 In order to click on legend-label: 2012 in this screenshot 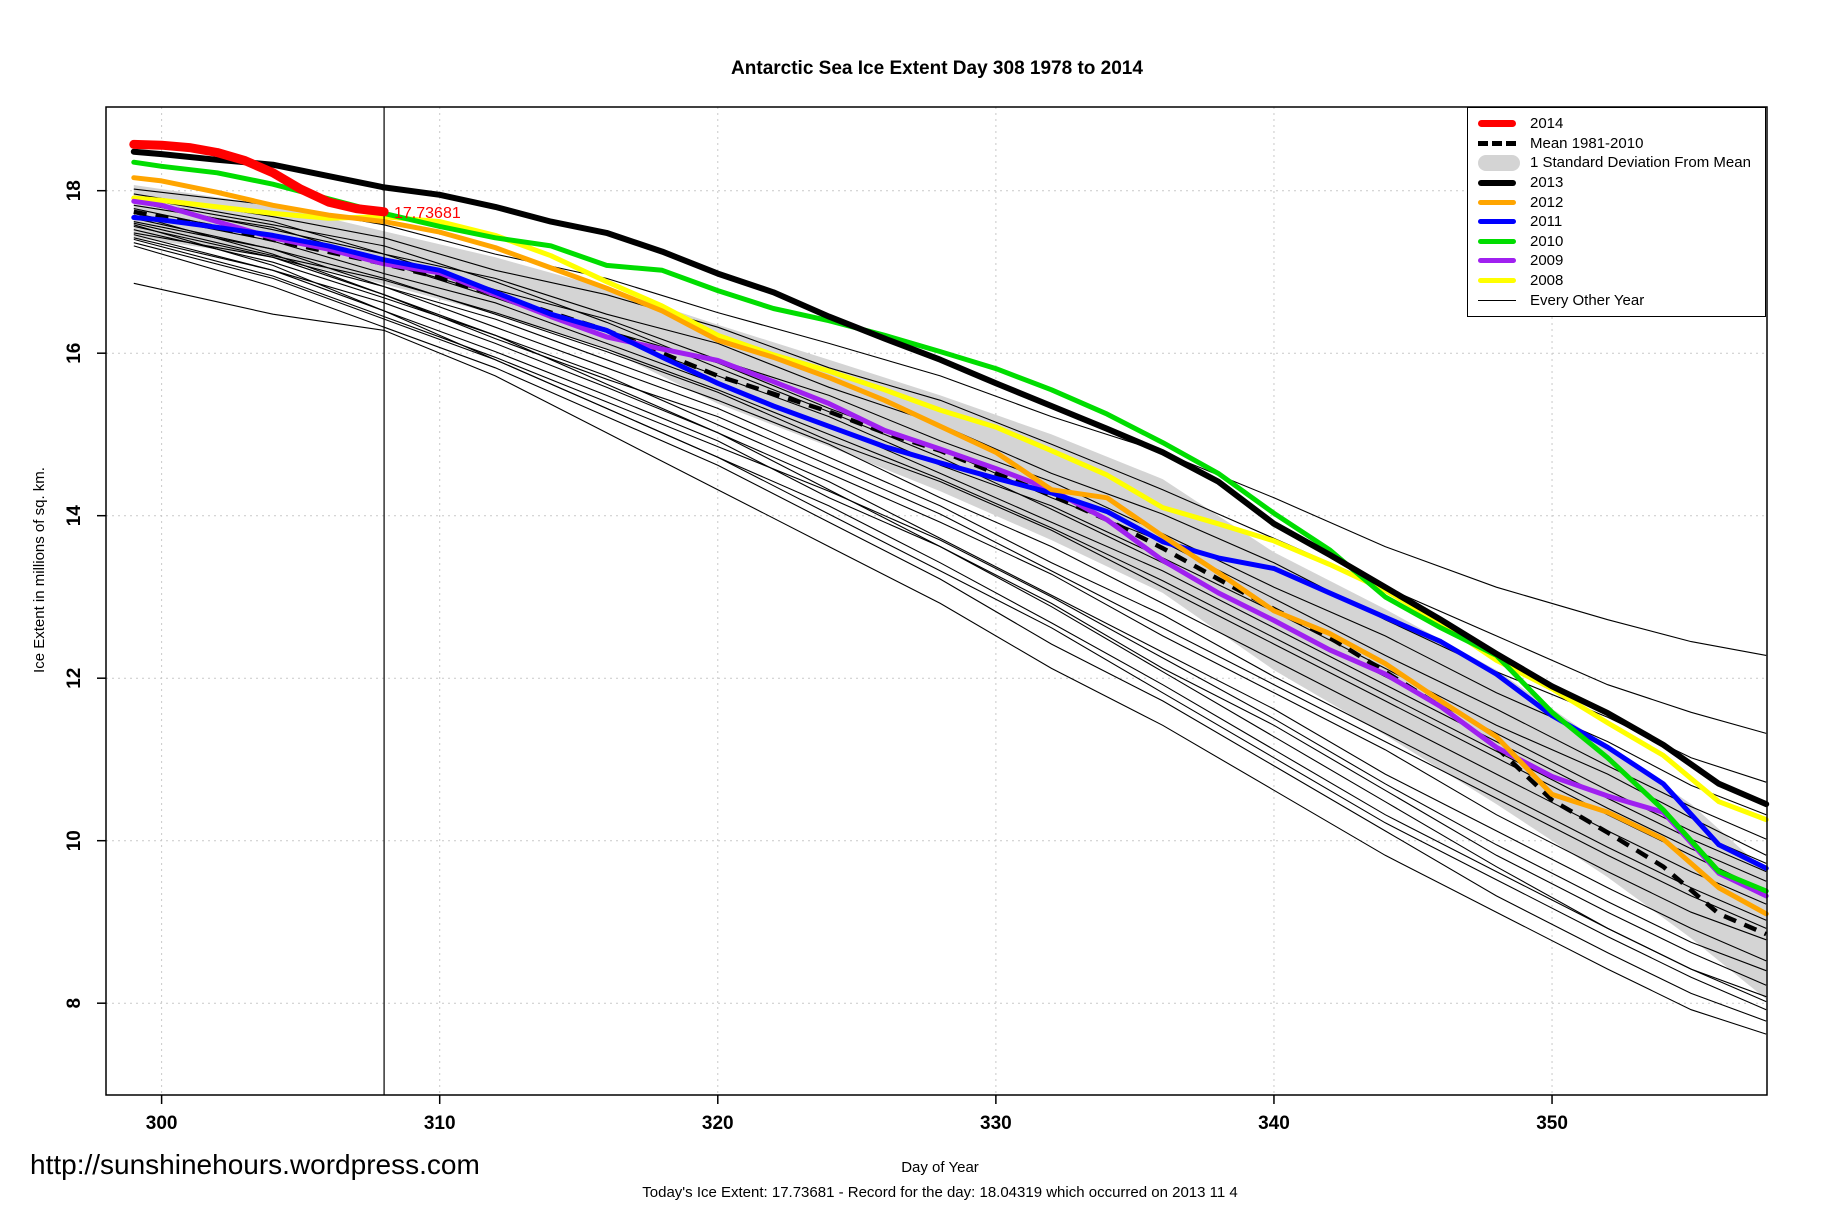, I will do `click(1547, 202)`.